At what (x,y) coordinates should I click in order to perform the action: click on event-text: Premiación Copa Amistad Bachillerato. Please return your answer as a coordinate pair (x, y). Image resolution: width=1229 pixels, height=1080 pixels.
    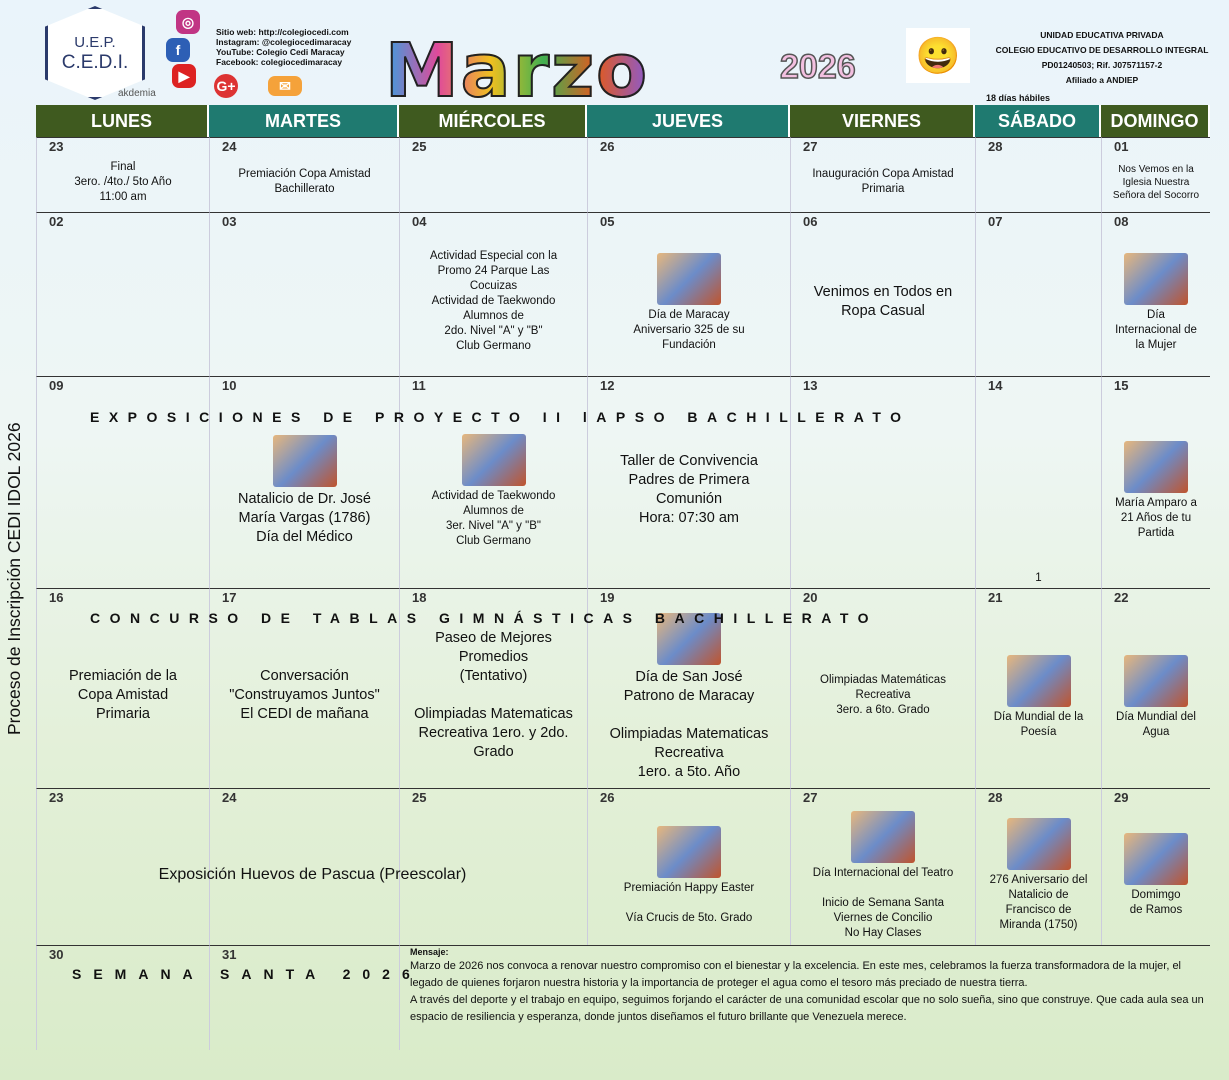
    Looking at the image, I should click on (304, 182).